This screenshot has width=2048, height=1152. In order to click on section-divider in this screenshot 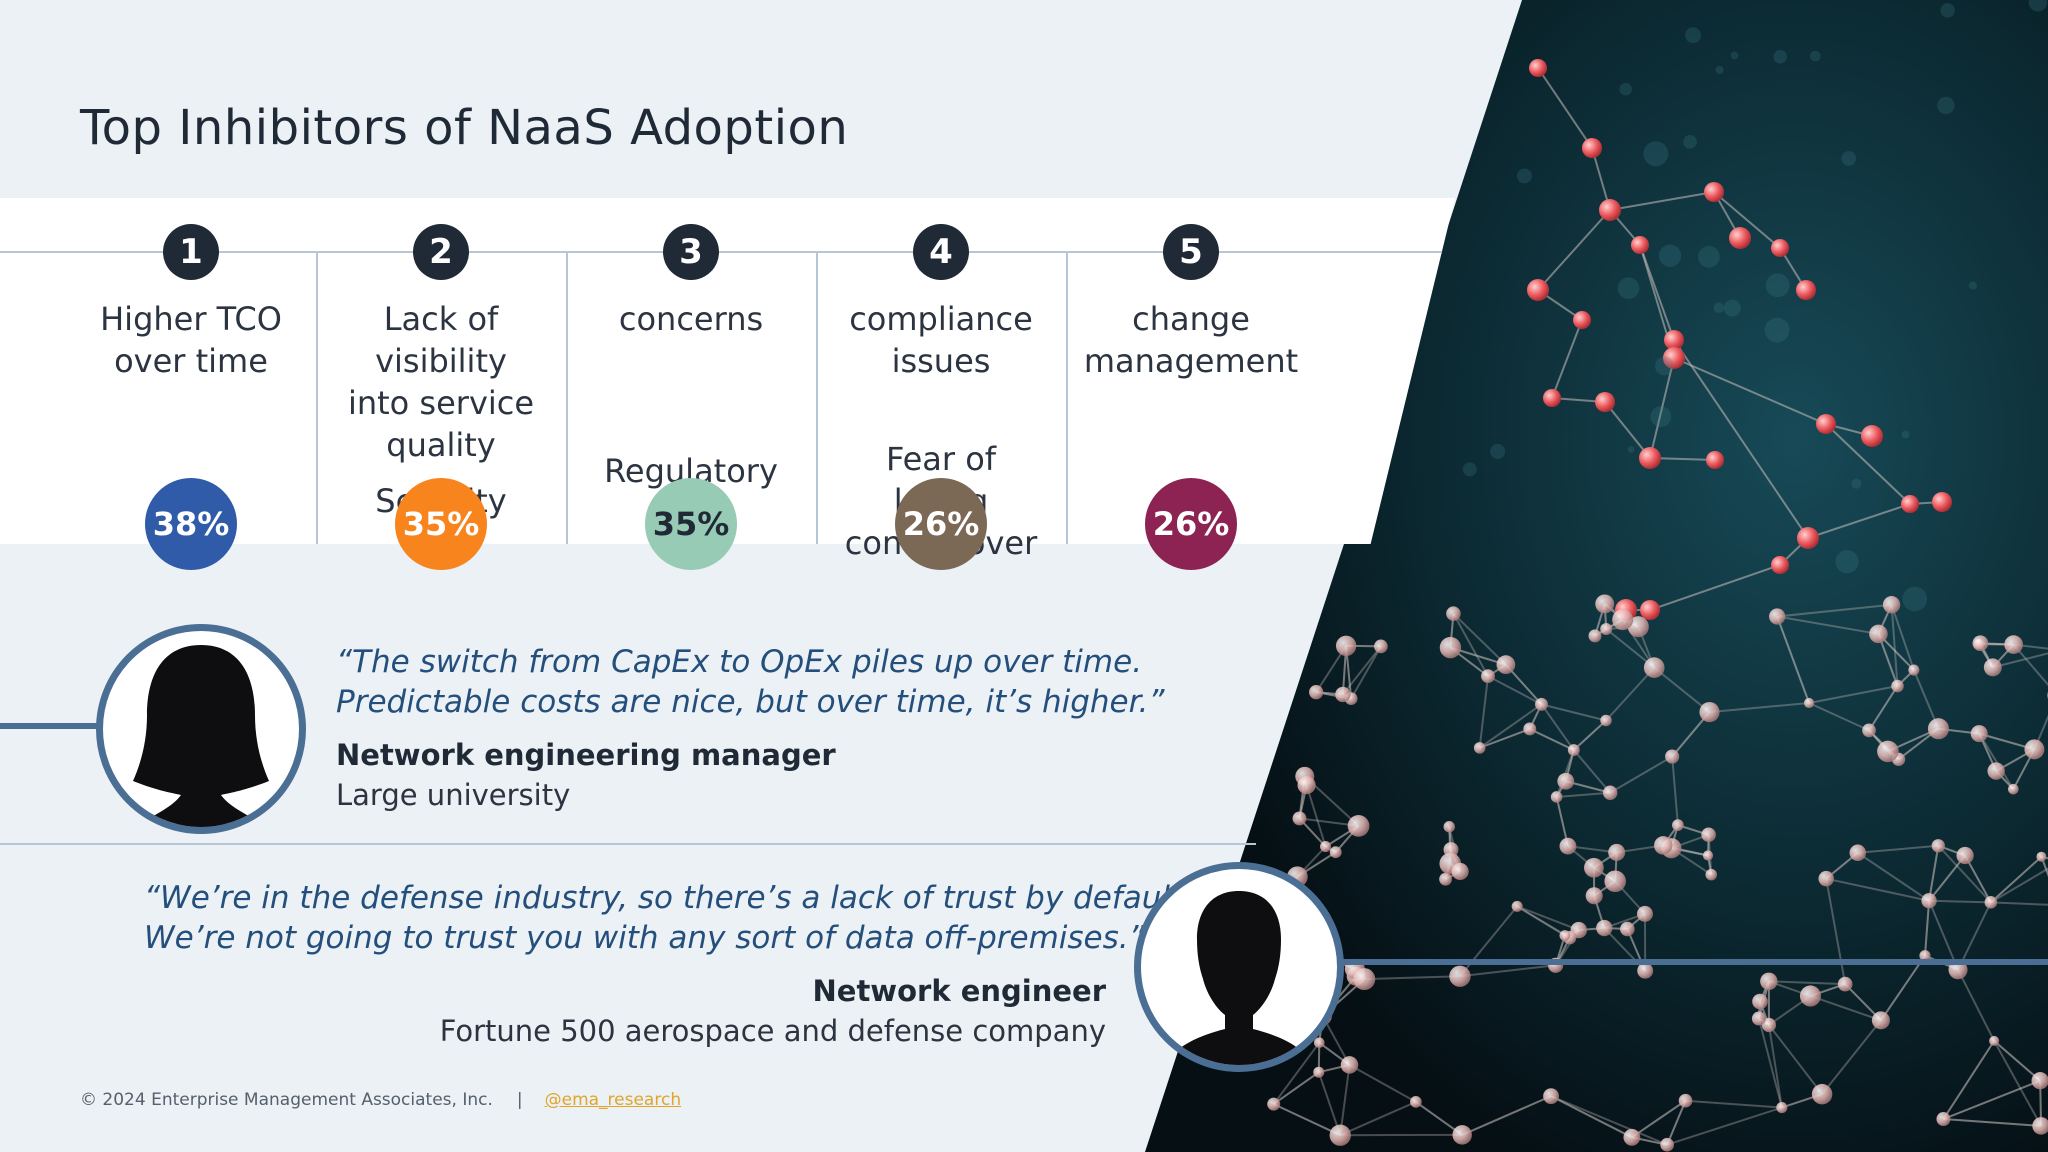, I will do `click(628, 844)`.